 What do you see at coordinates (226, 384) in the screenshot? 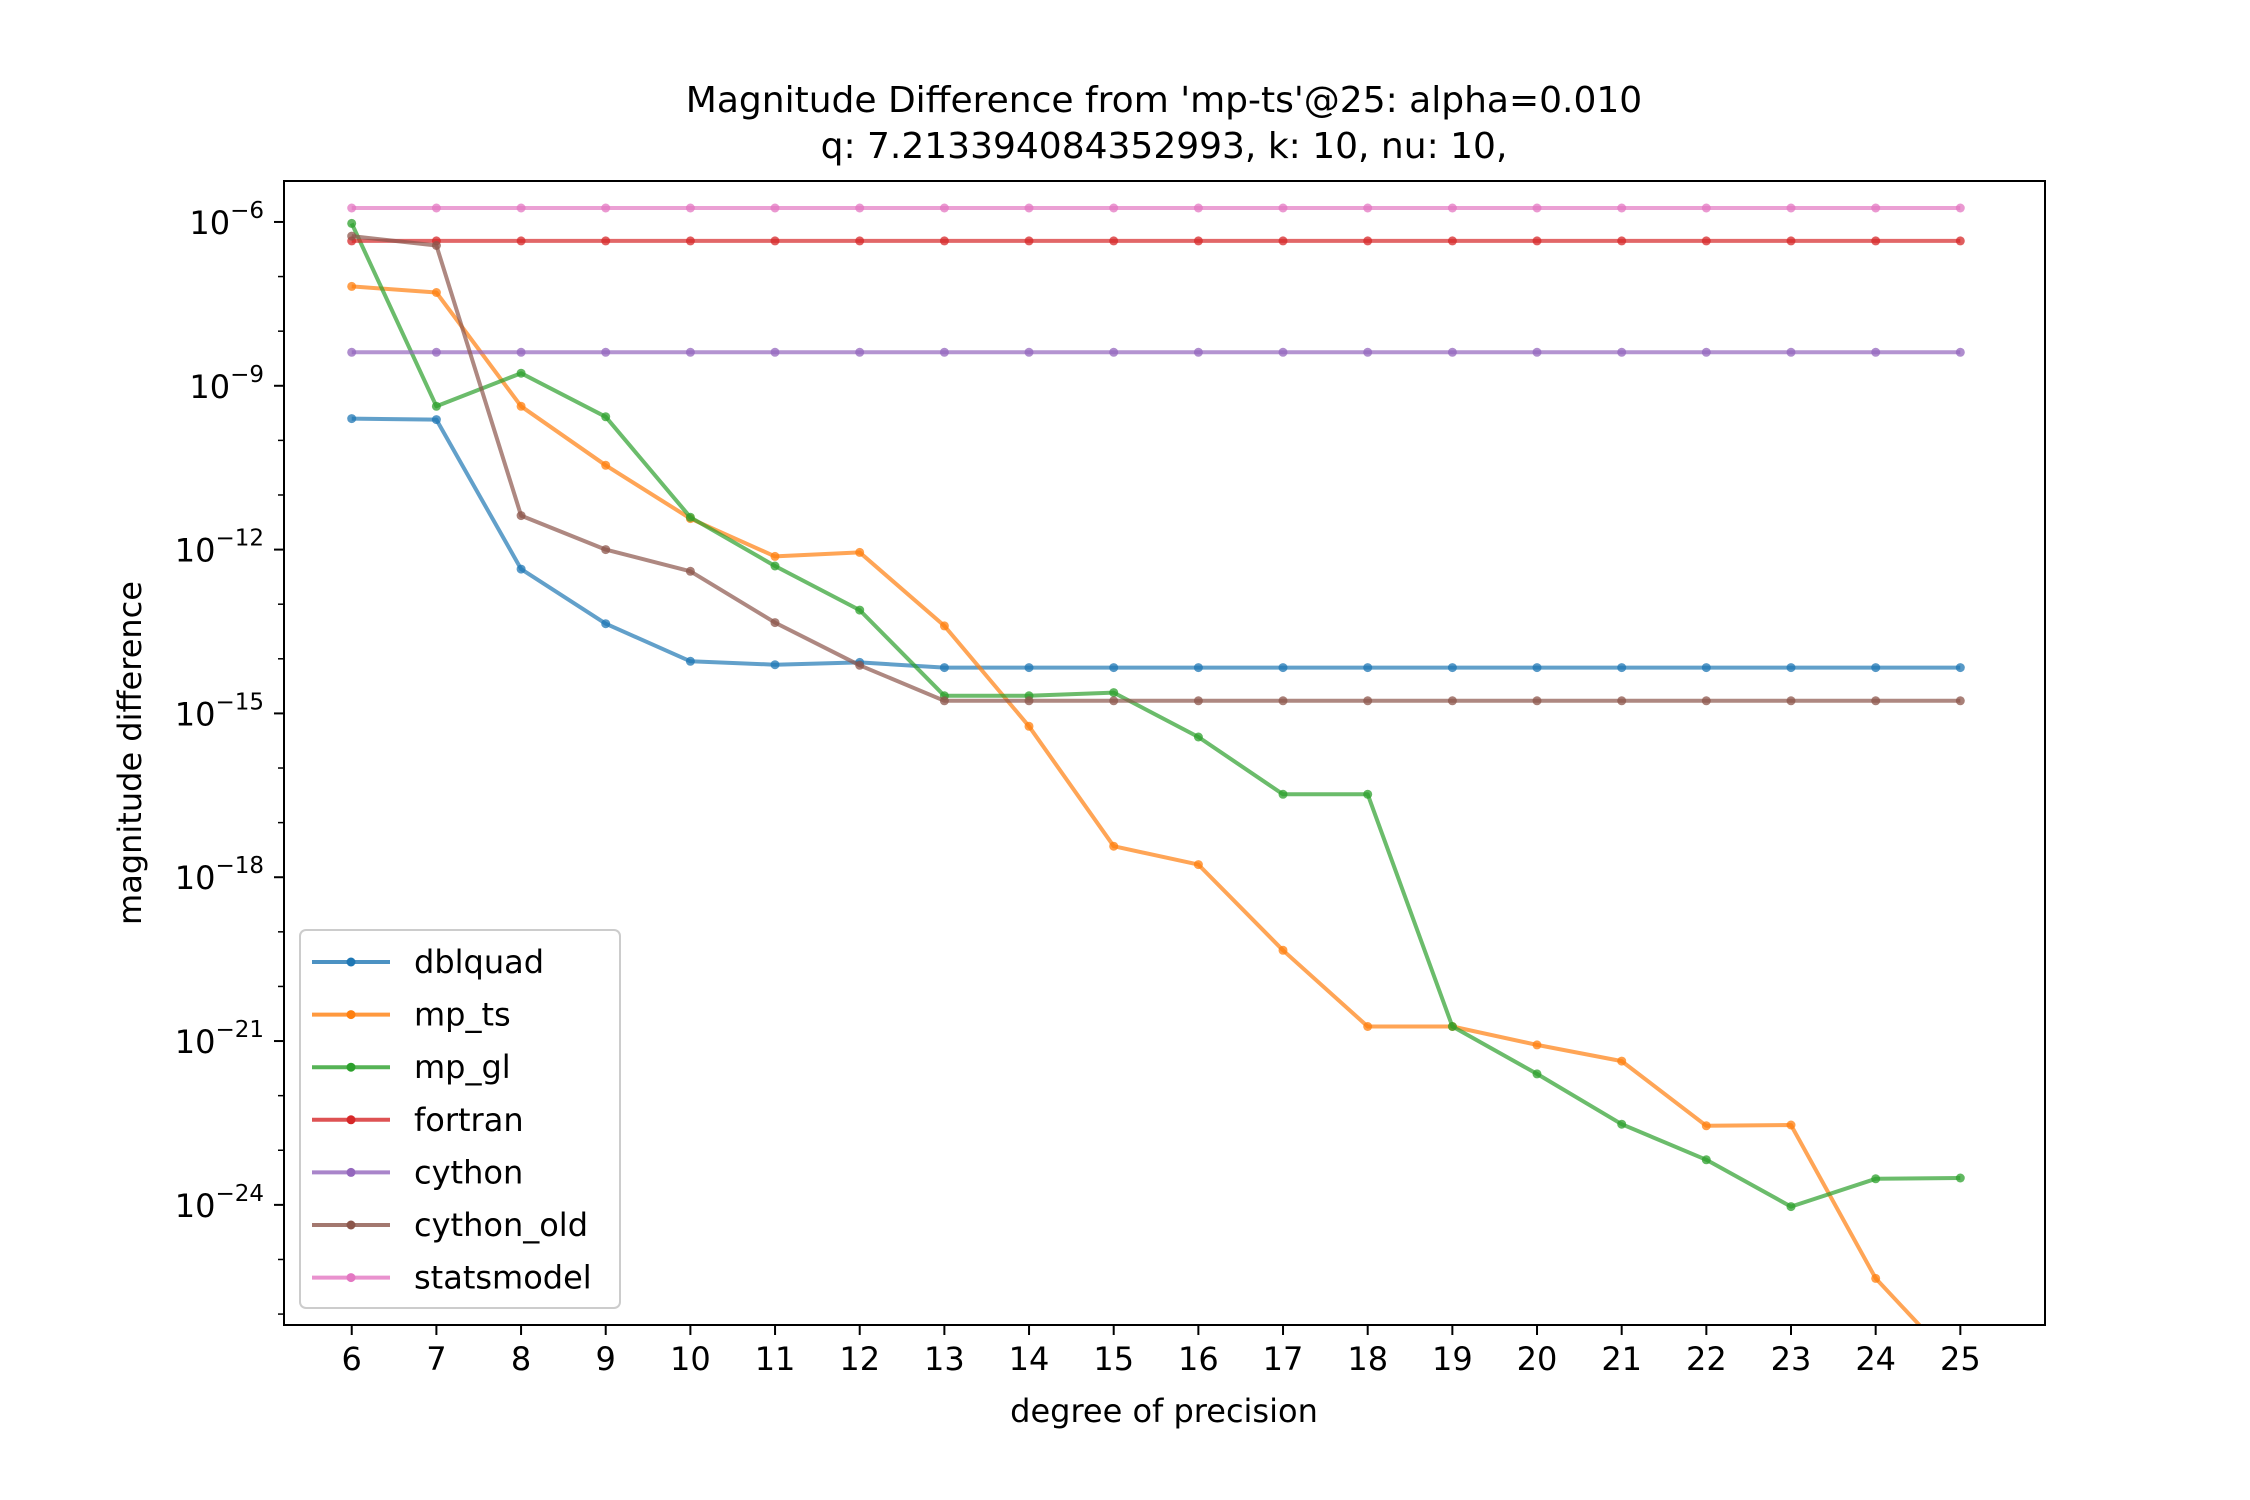
I see `y-tick-label: 10⁻⁹` at bounding box center [226, 384].